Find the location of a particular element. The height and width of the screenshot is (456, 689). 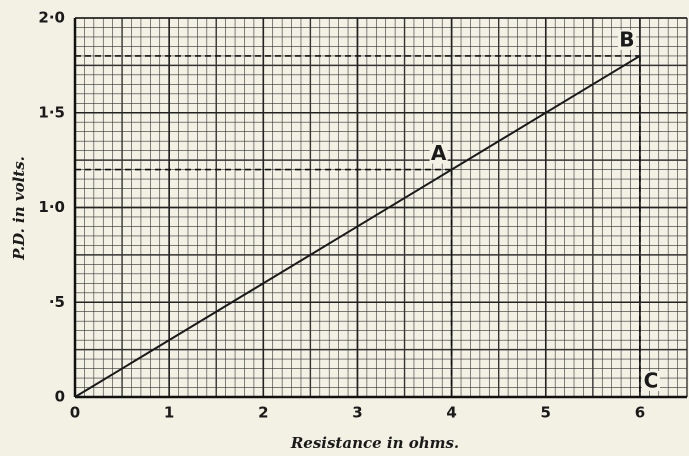

x-tick-label: 5 is located at coordinates (546, 413).